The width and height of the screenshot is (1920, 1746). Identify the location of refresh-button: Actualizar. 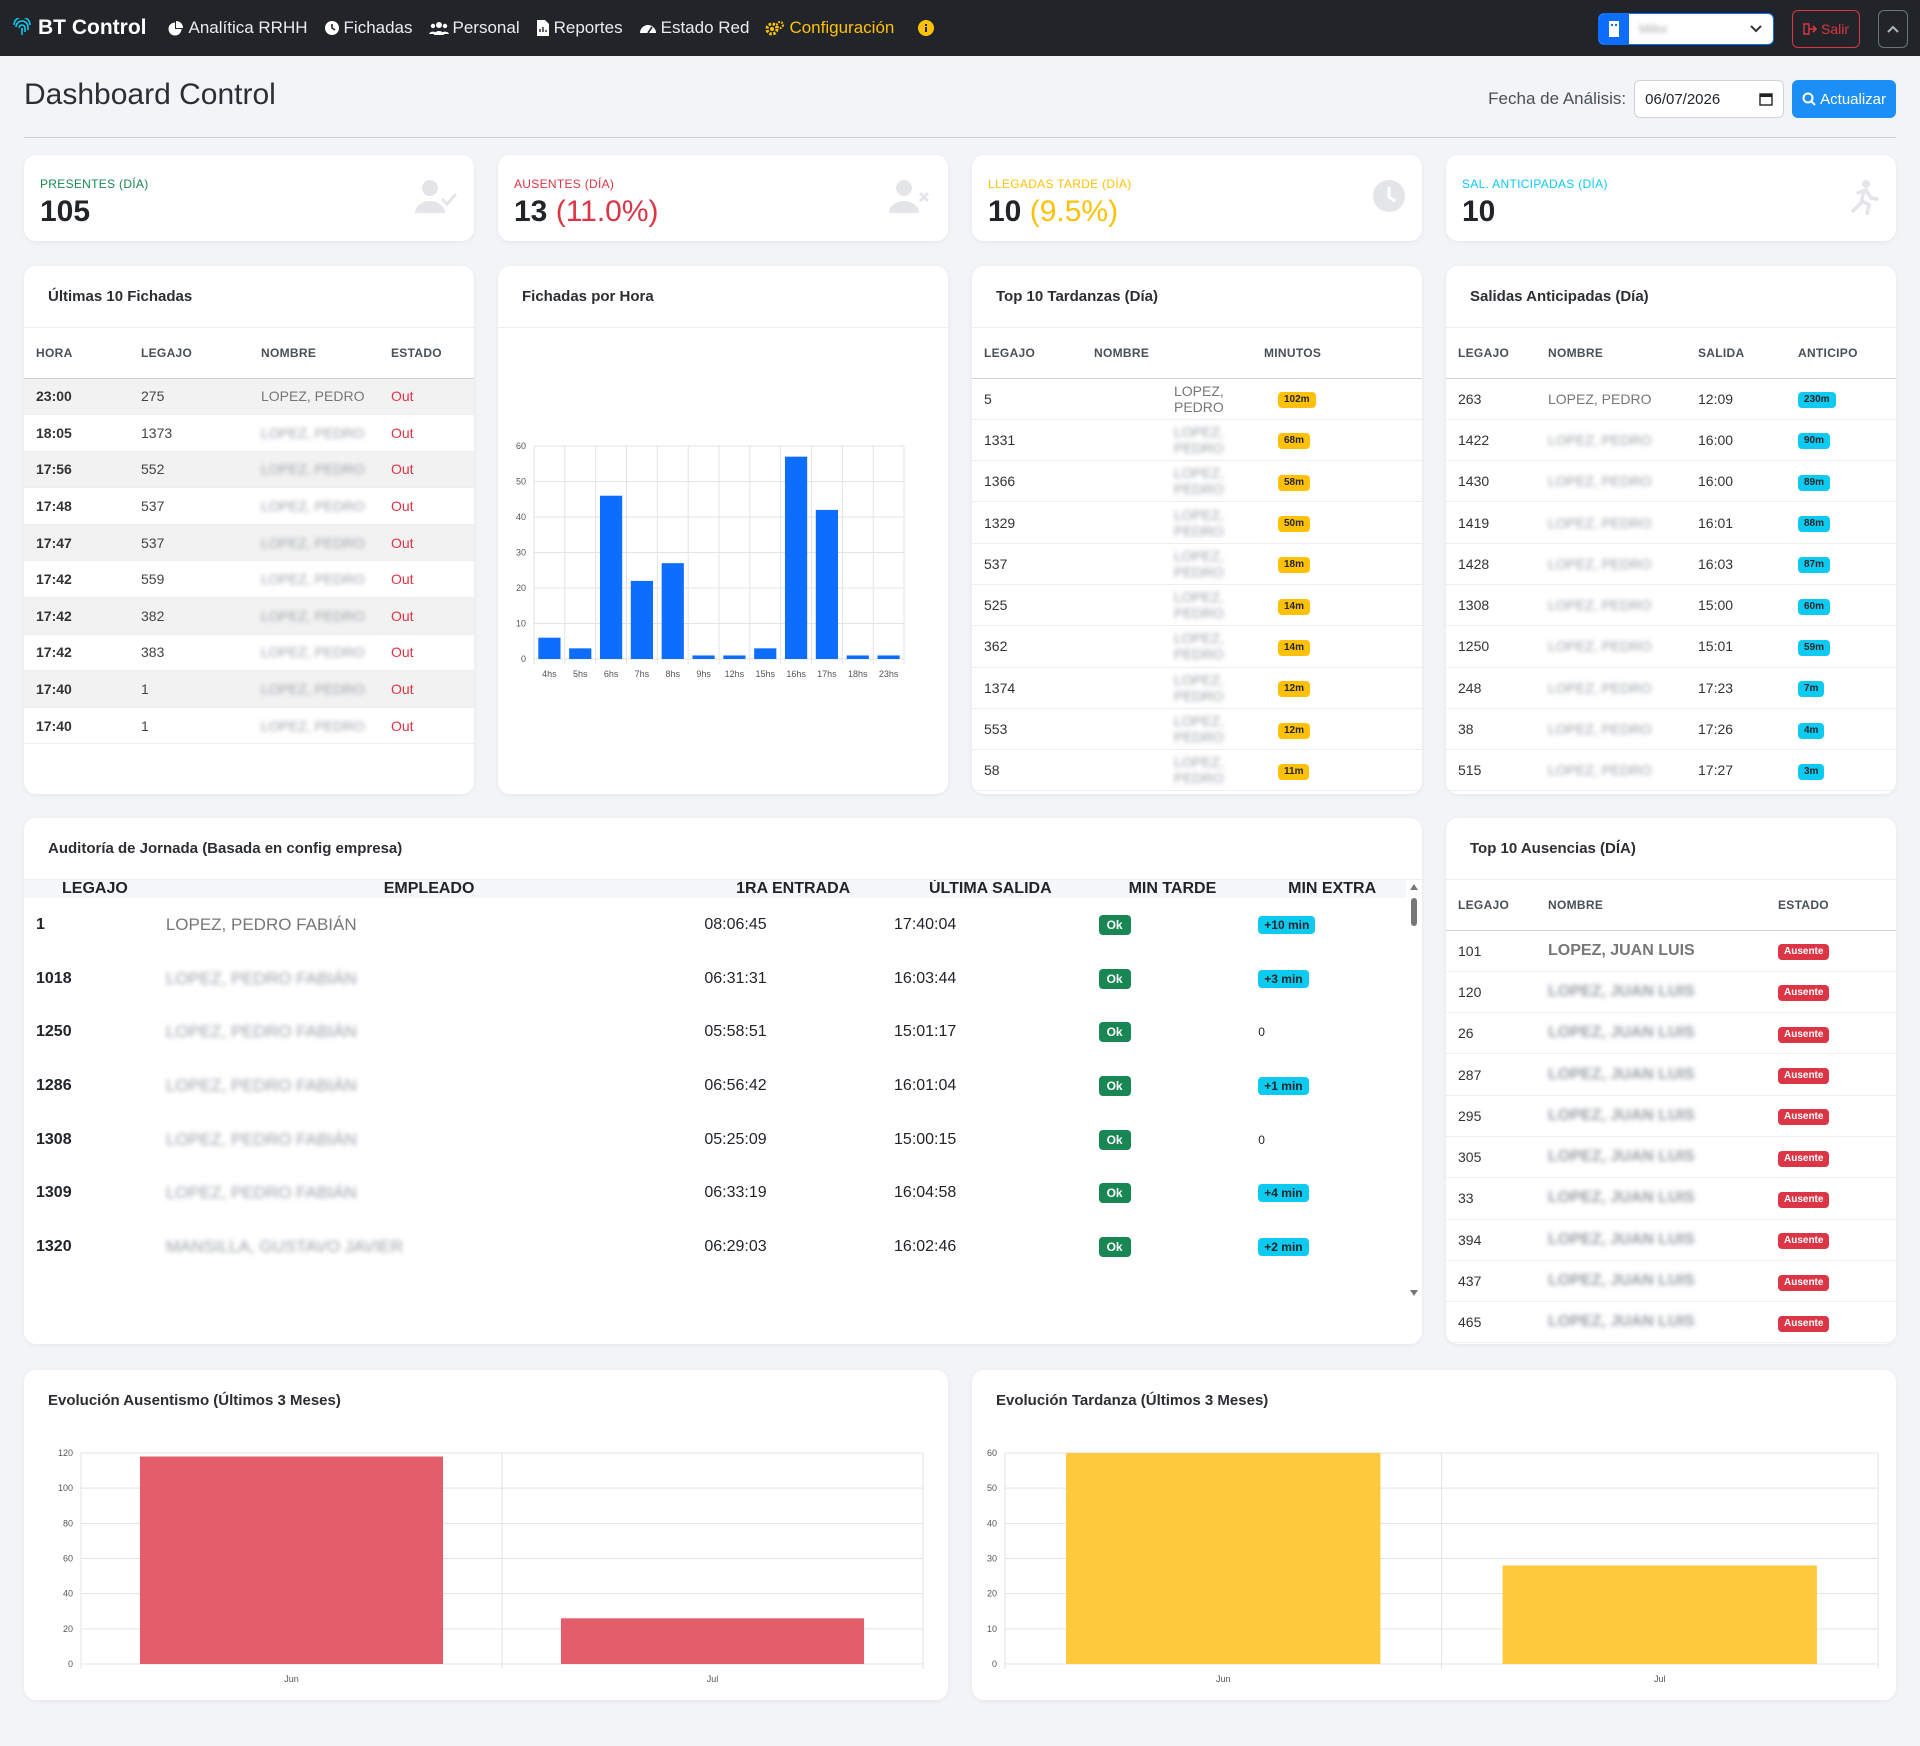
(1844, 99).